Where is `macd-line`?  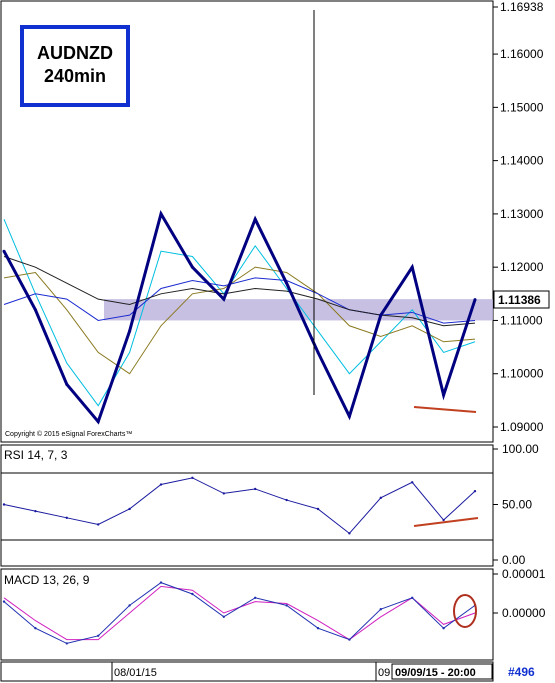
macd-line is located at coordinates (239, 613).